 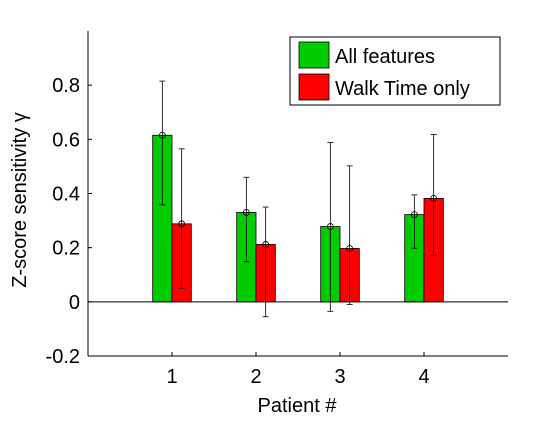 I want to click on x-axis-label: Patient #, so click(x=298, y=406).